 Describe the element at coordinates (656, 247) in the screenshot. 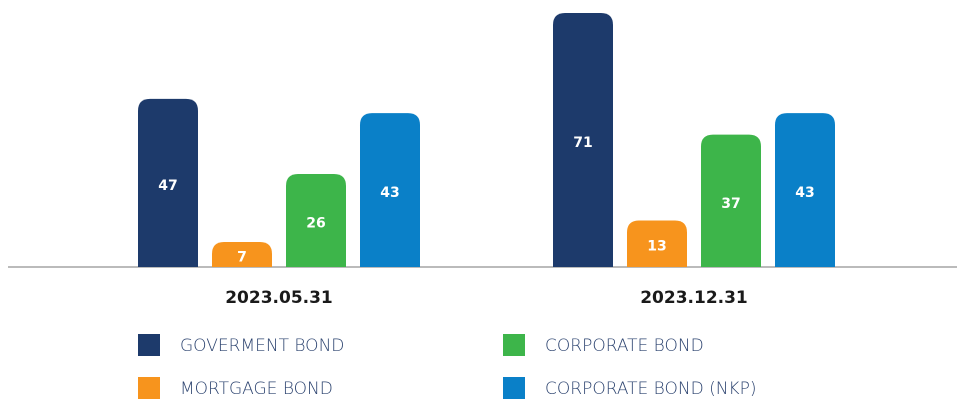

I see `data-label: 13` at that location.